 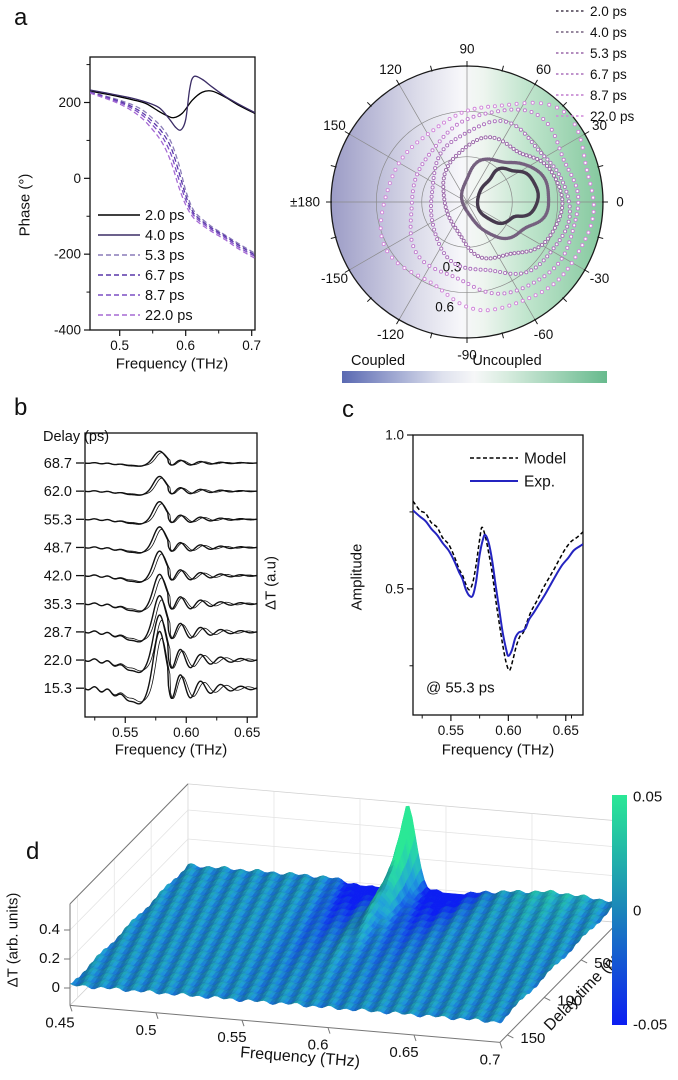 I want to click on waveform-model, so click(x=171, y=620).